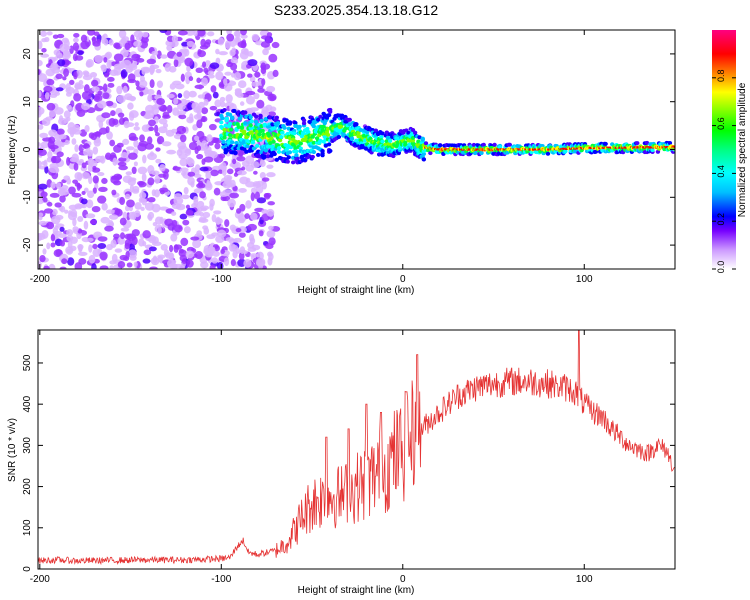 Image resolution: width=750 pixels, height=600 pixels. I want to click on colorbar-tick-label: 0.8, so click(721, 76).